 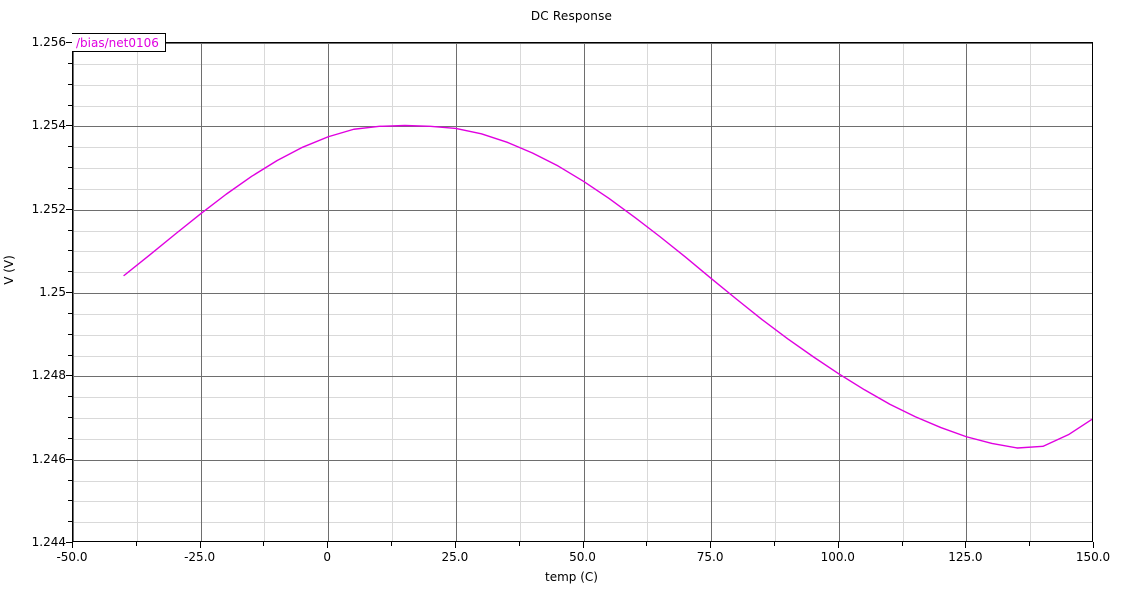 What do you see at coordinates (571, 16) in the screenshot?
I see `chart-title: DC Response` at bounding box center [571, 16].